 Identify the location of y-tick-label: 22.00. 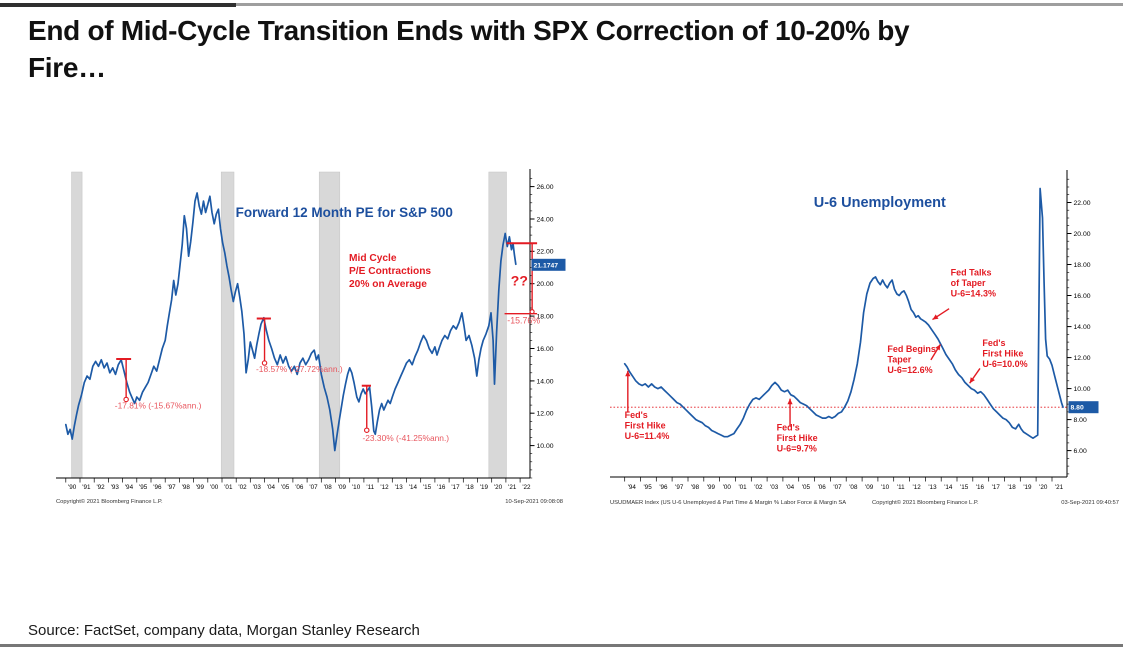
(545, 252).